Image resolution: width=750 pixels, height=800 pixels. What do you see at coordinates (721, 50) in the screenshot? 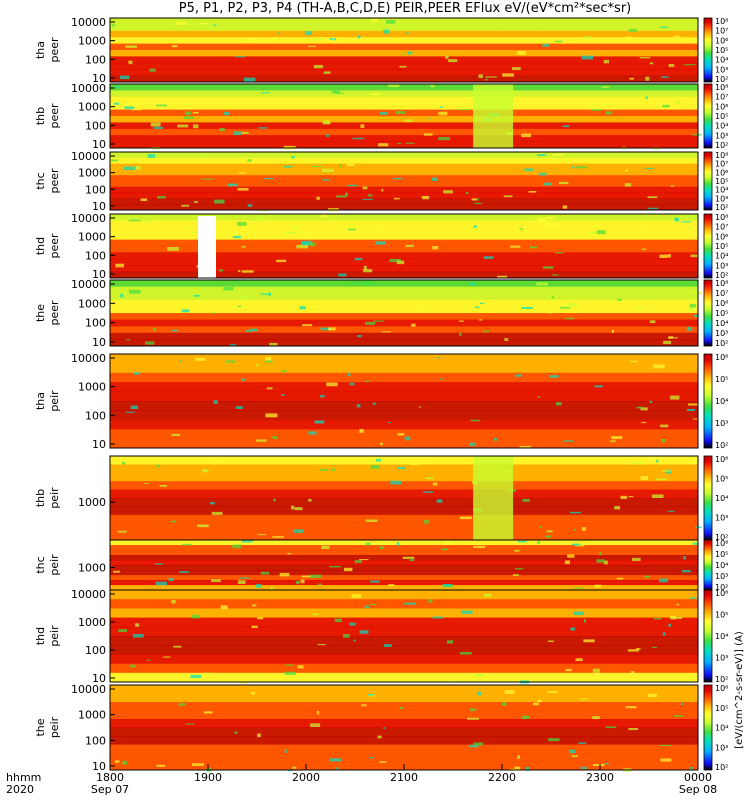
I see `colorbar-tick-label: 10⁵` at bounding box center [721, 50].